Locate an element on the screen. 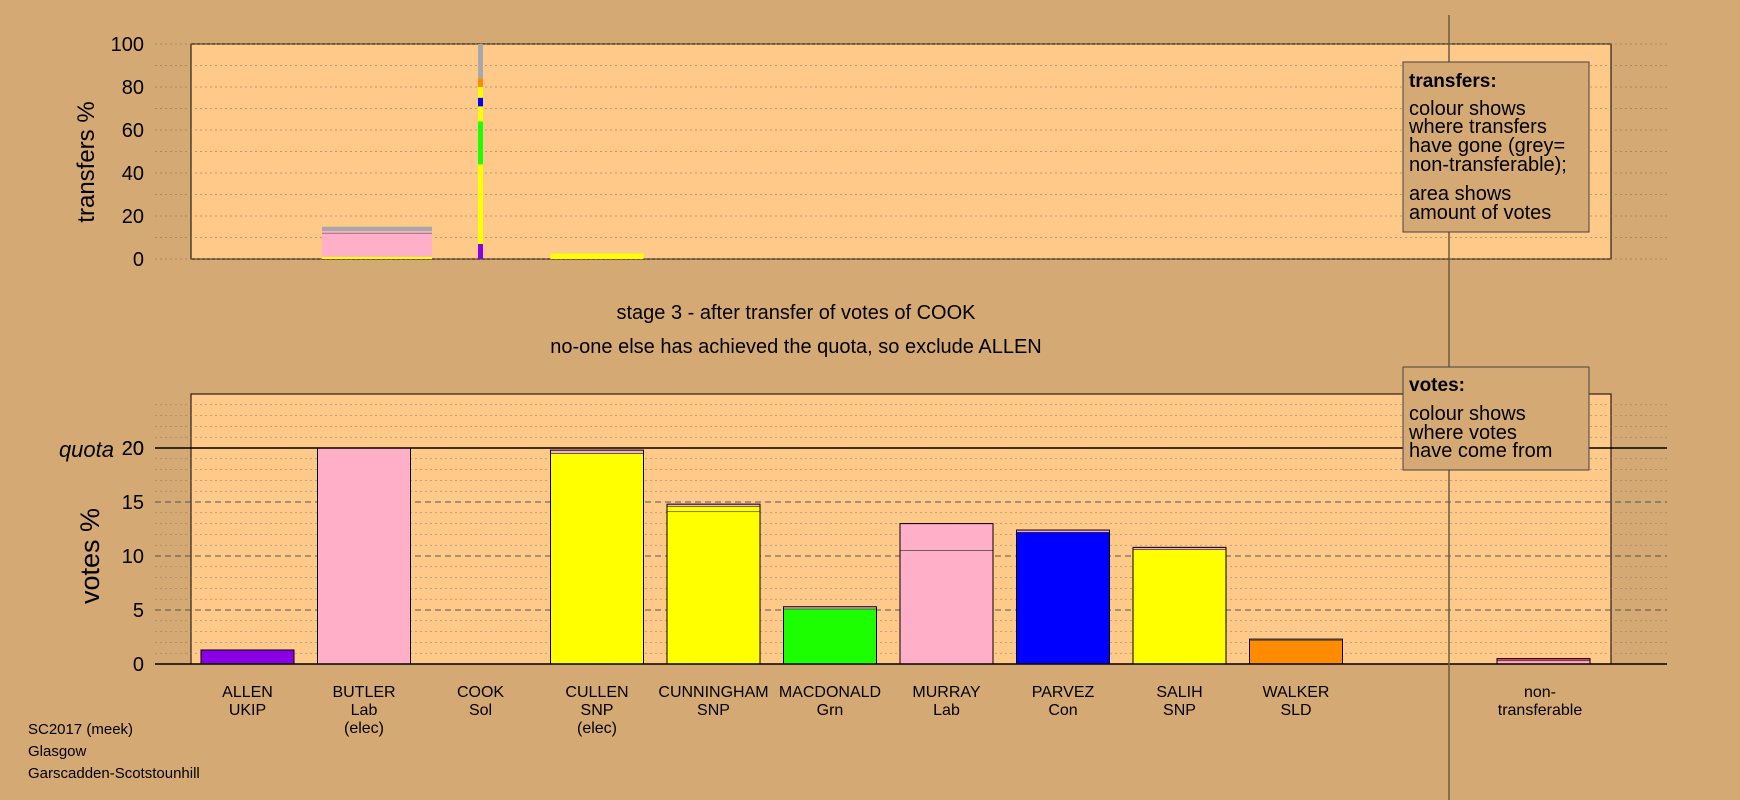 The height and width of the screenshot is (800, 1740). transfers-bars is located at coordinates (483, 151).